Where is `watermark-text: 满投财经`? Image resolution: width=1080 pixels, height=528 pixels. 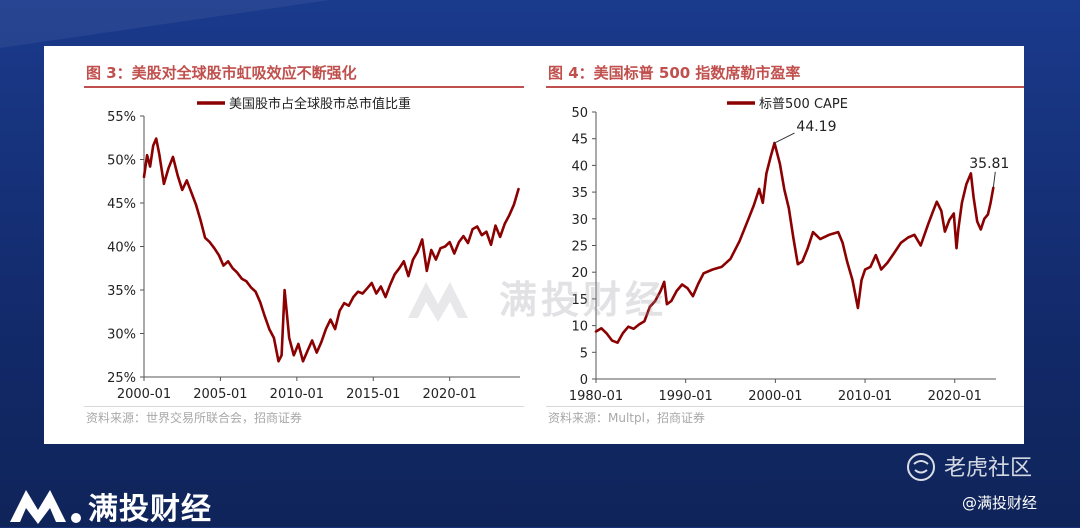
watermark-text: 满投财经 is located at coordinates (583, 300).